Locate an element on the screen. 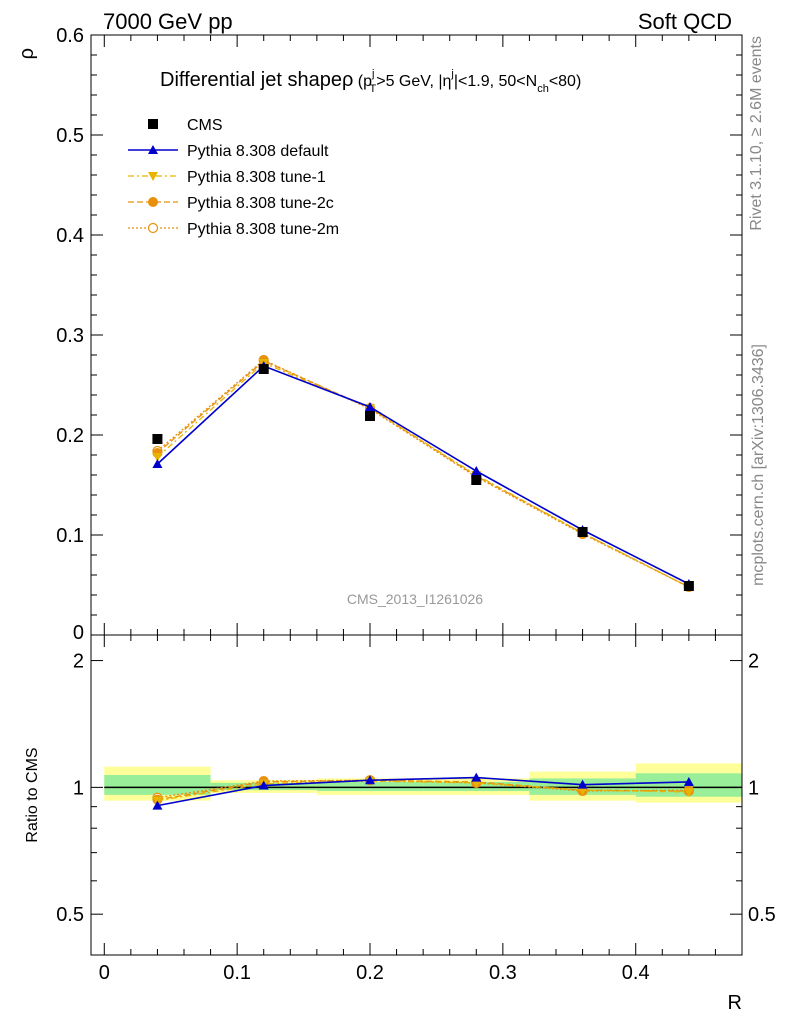  legend-label: CMS is located at coordinates (205, 125).